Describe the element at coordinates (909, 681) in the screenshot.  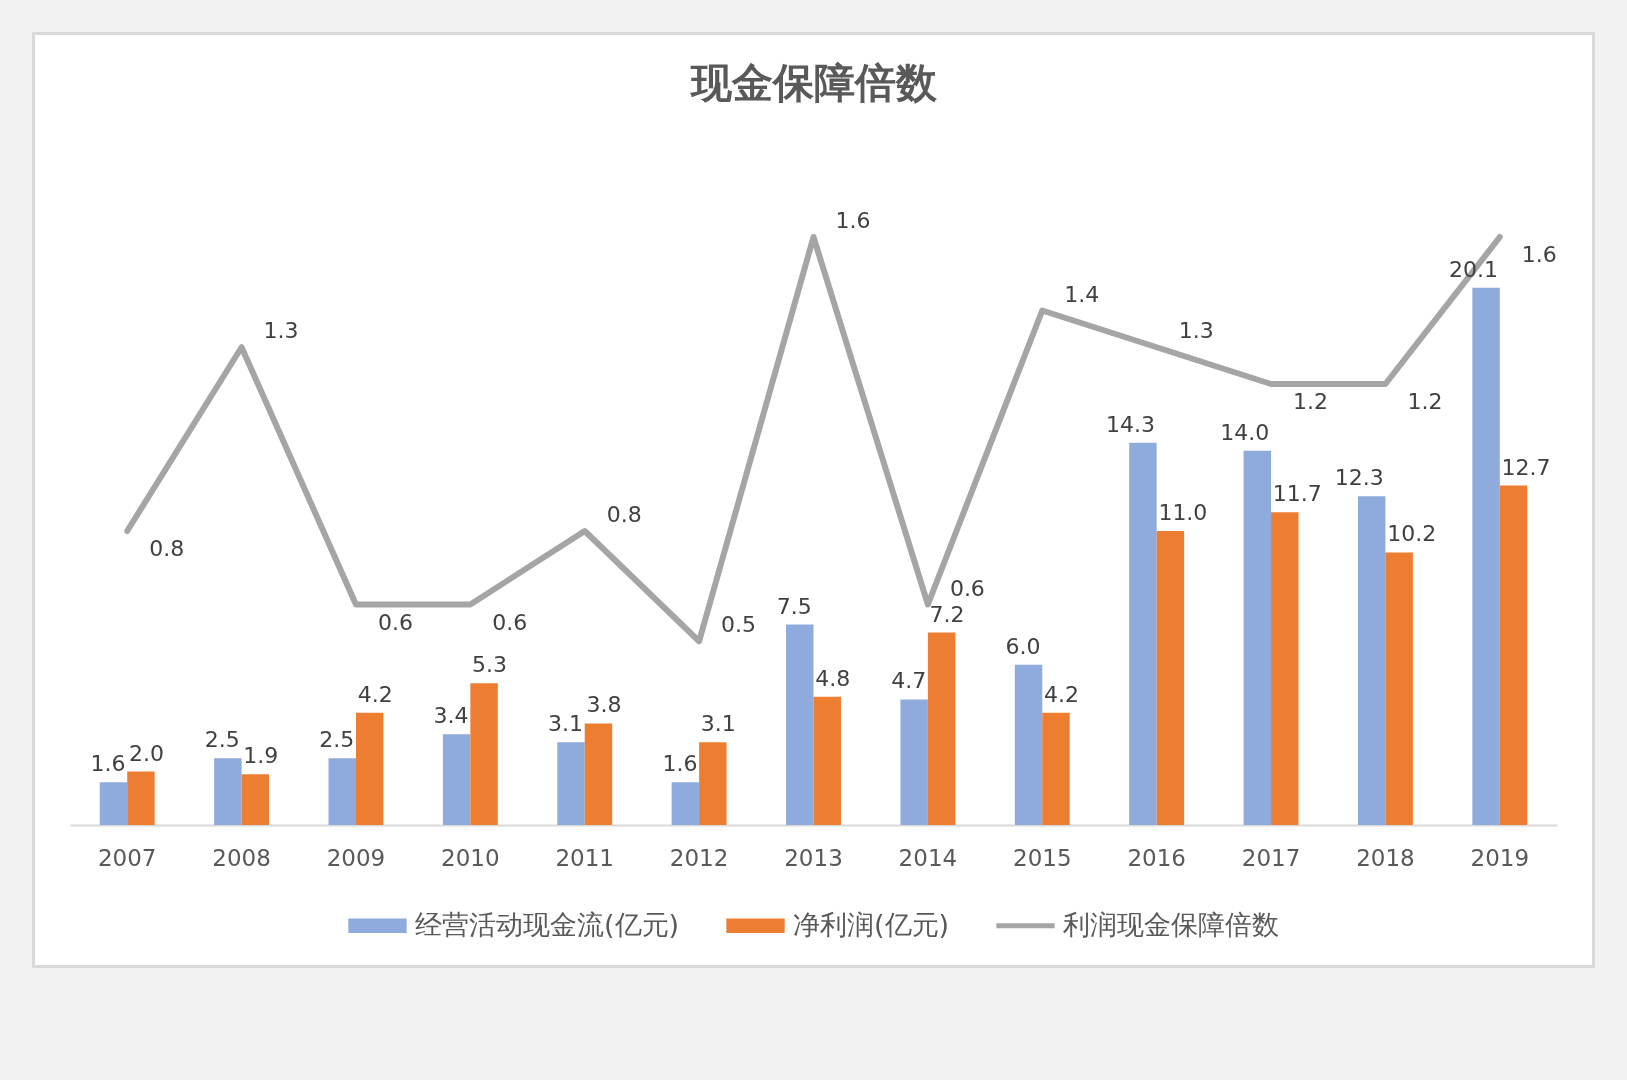
I see `data-label: 4.7` at that location.